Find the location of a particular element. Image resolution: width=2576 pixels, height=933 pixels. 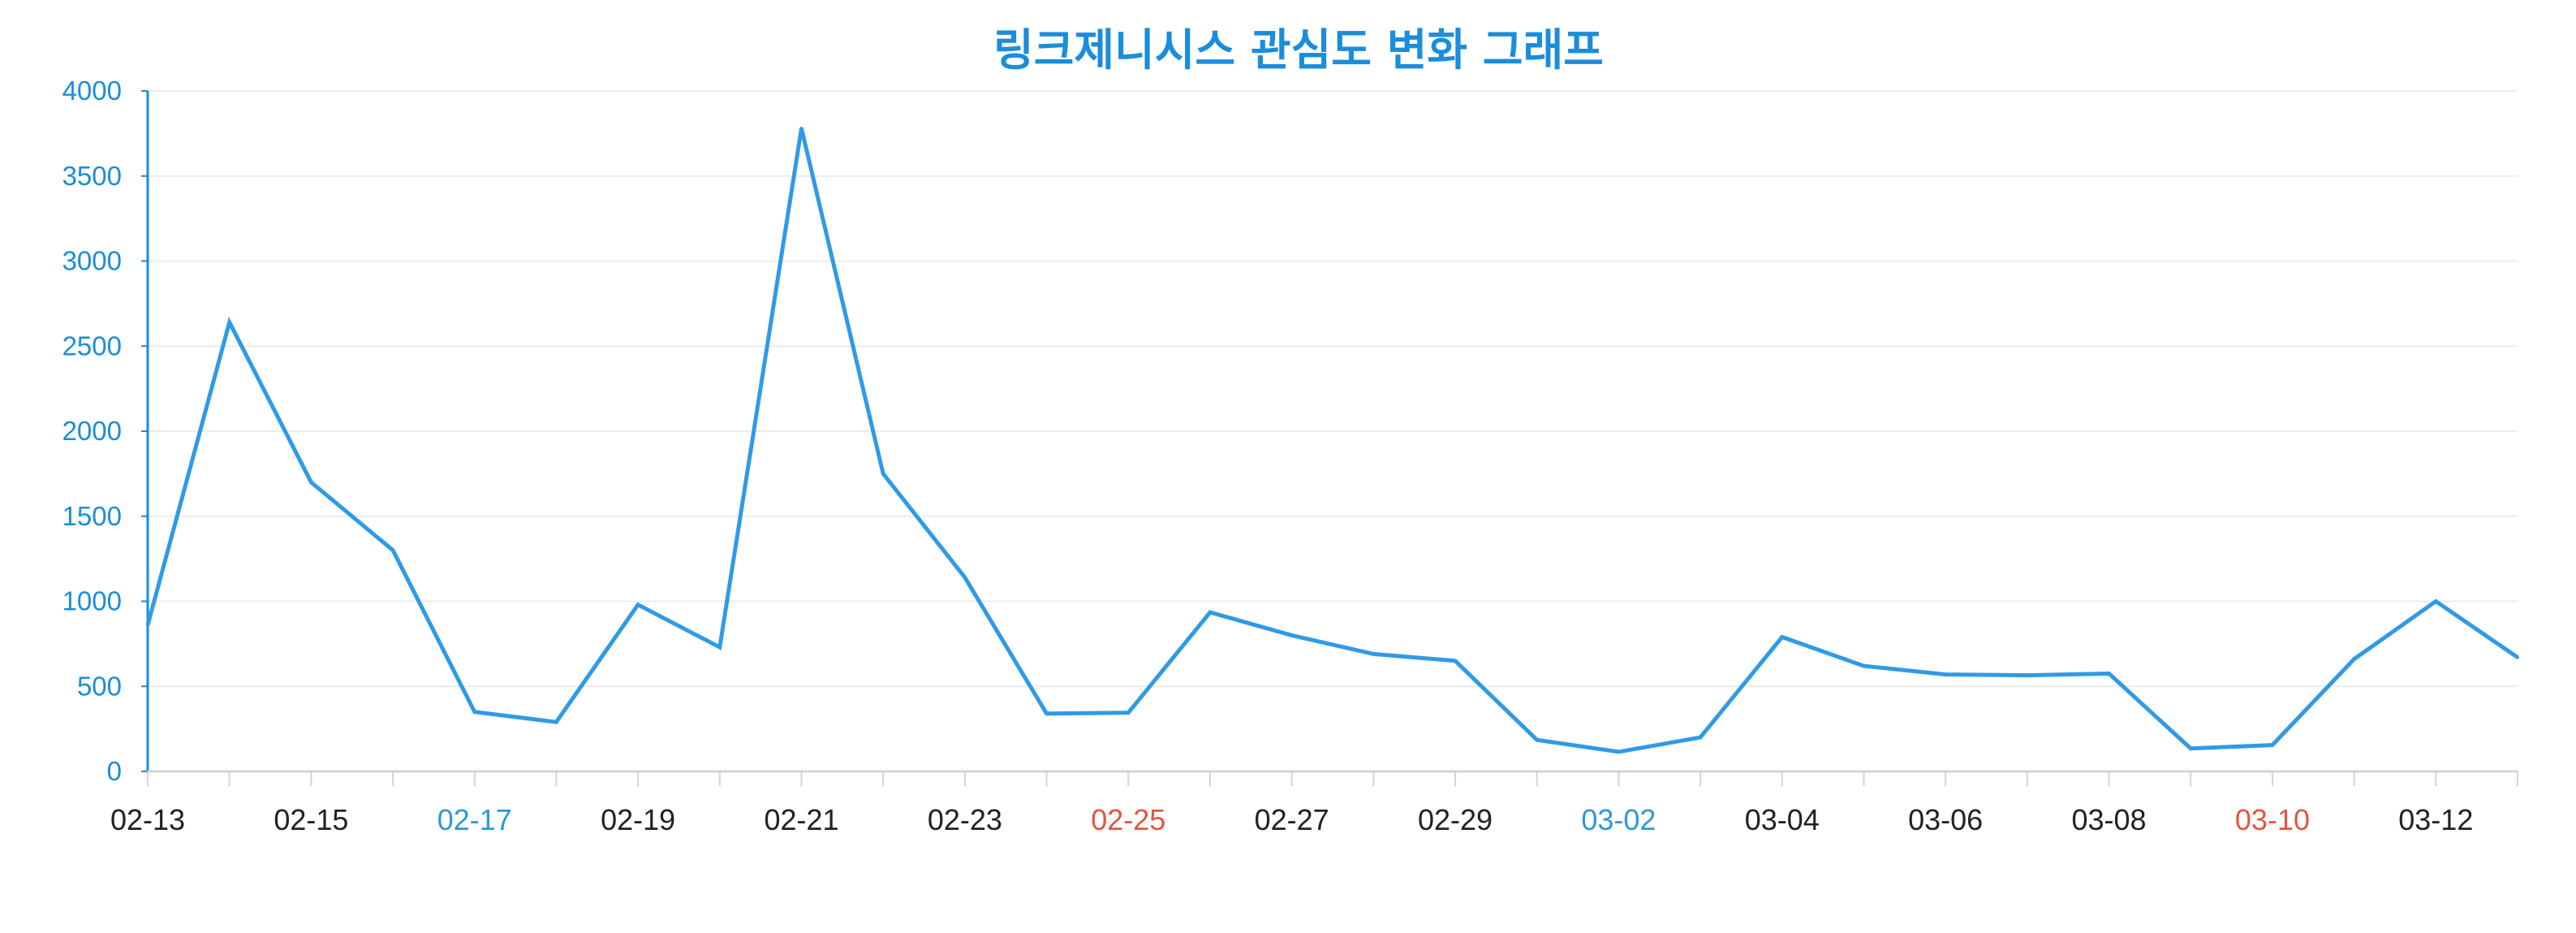

x-tick-label: 02-25 is located at coordinates (1128, 819).